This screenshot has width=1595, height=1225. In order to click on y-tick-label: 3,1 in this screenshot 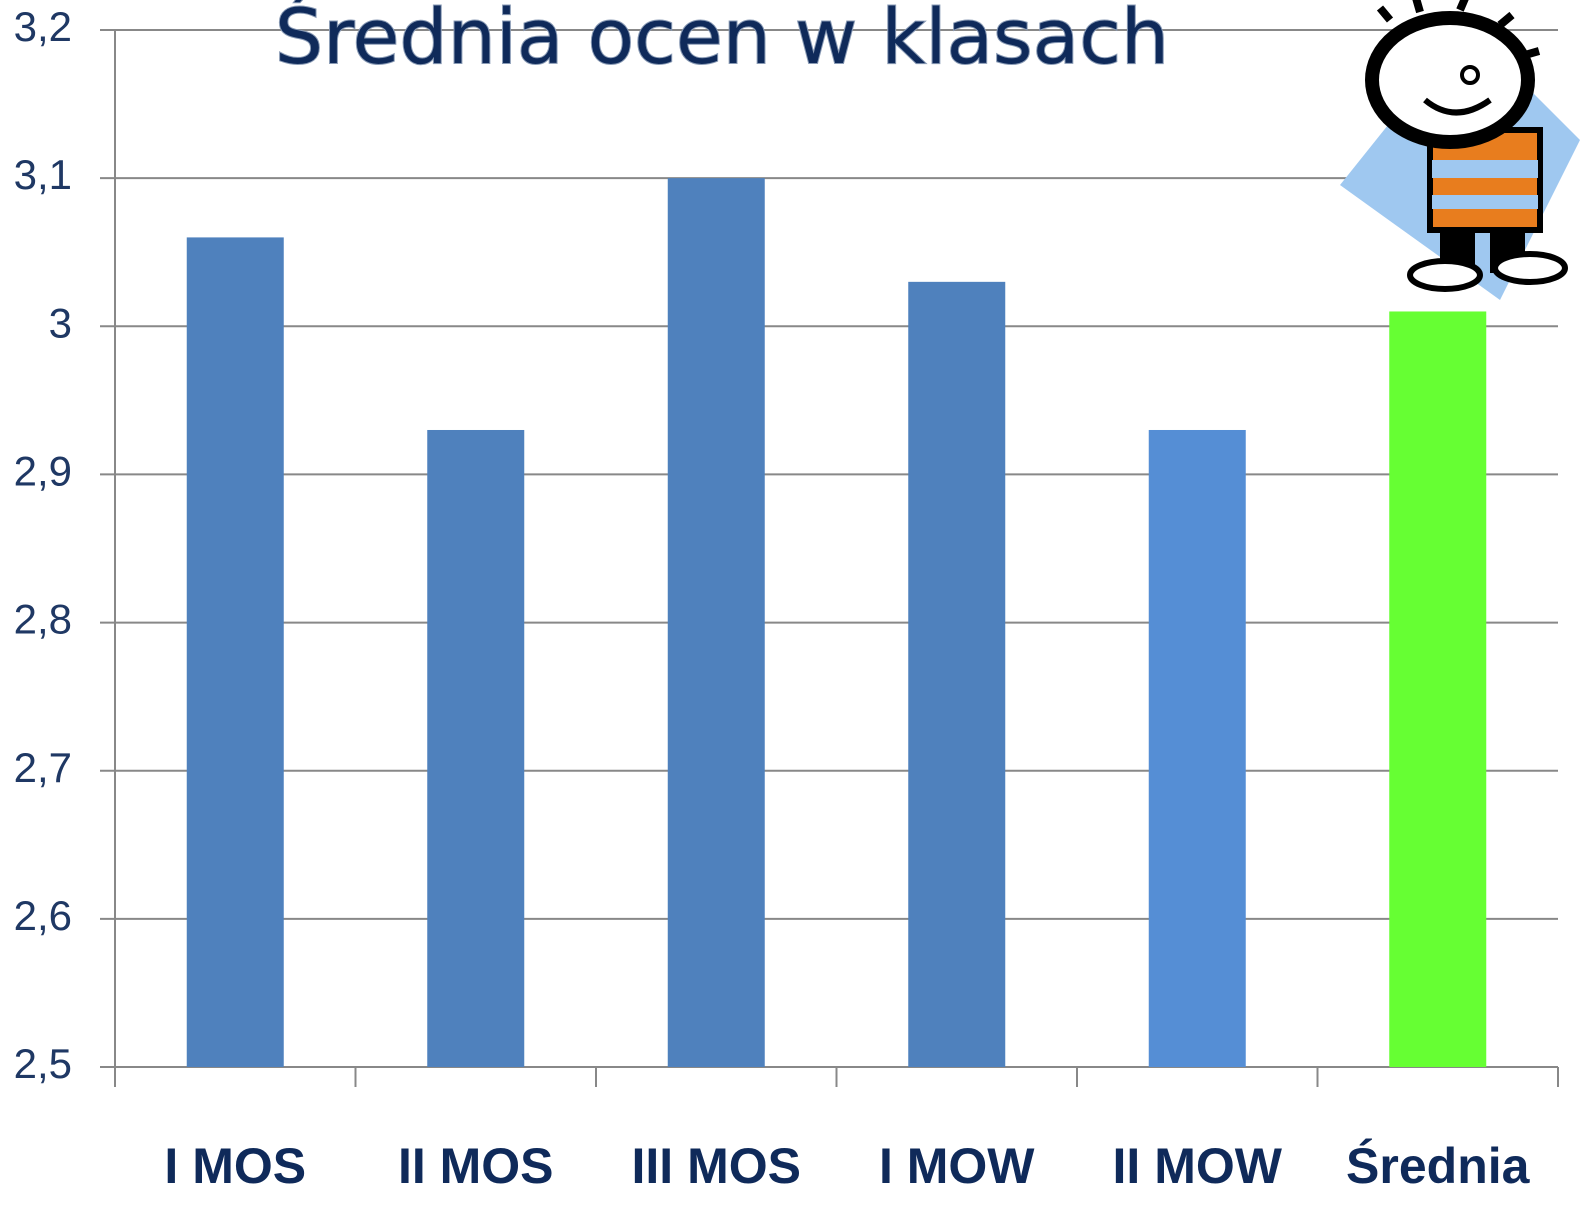, I will do `click(43, 174)`.